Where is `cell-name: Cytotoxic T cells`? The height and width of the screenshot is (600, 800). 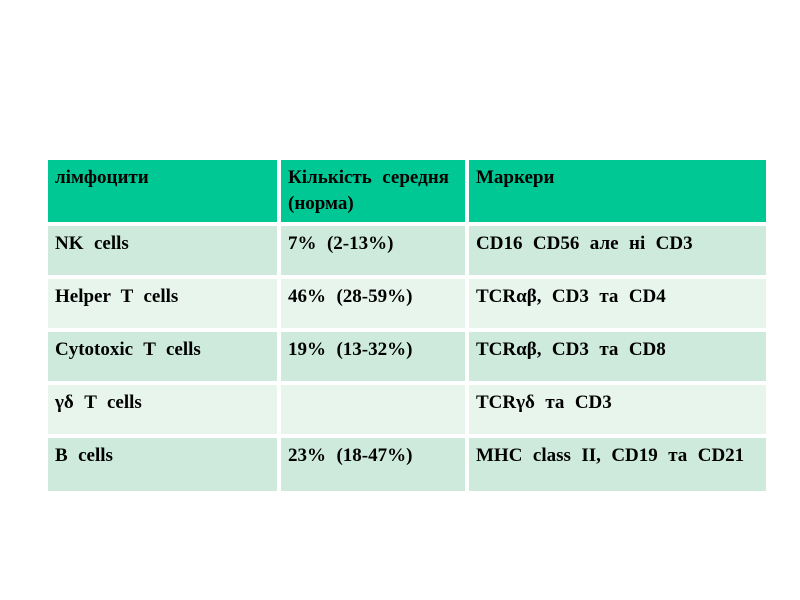
cell-name: Cytotoxic T cells is located at coordinates (164, 358).